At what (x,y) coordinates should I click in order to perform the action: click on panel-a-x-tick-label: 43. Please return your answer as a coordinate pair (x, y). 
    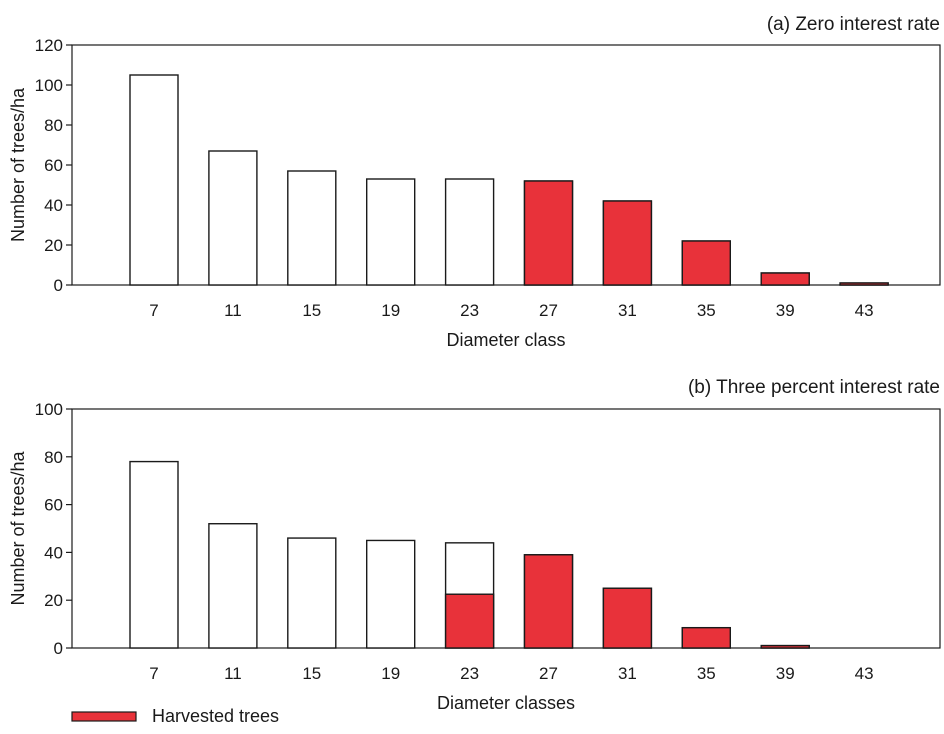
    Looking at the image, I should click on (864, 310).